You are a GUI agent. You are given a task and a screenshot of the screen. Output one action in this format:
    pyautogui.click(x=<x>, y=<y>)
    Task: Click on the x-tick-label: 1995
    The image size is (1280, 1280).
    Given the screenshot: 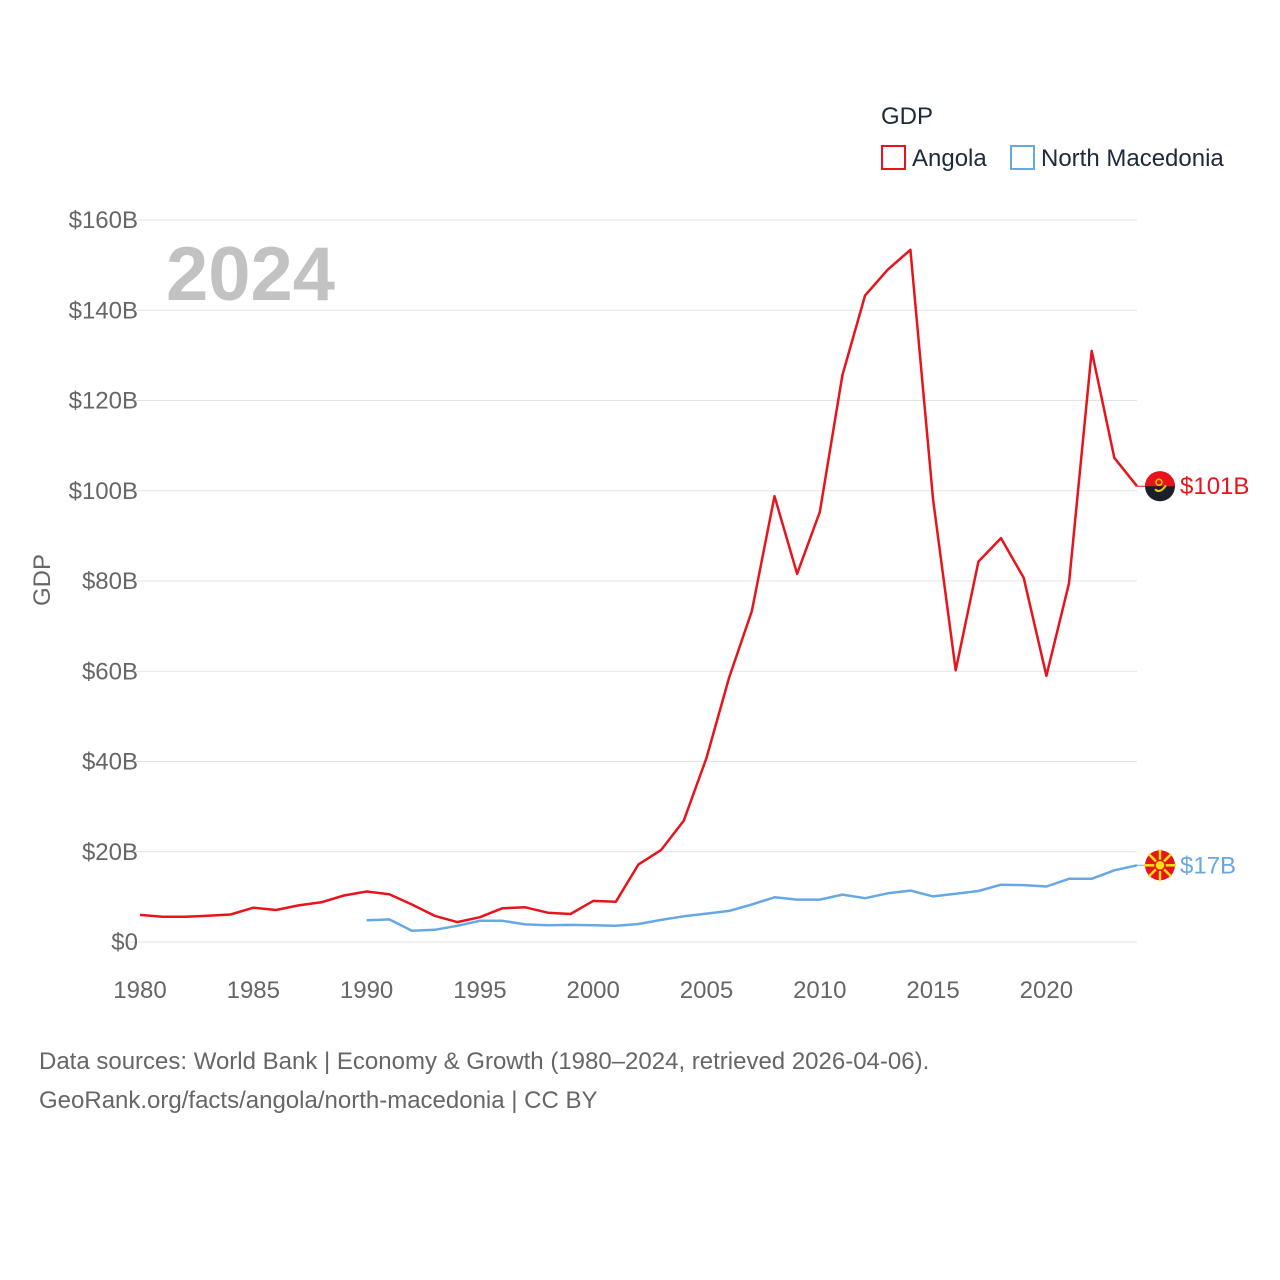 What is the action you would take?
    pyautogui.click(x=479, y=990)
    